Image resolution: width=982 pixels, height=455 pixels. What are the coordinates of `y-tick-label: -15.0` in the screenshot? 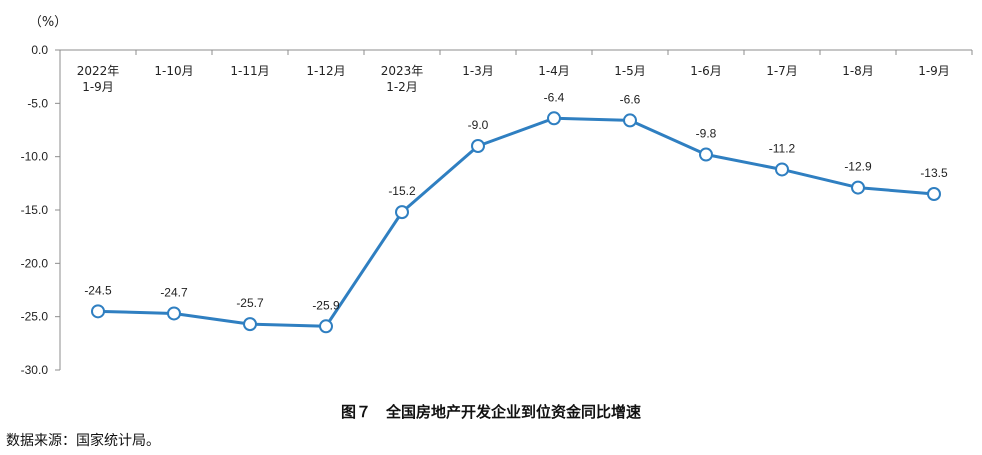 It's located at (35, 210).